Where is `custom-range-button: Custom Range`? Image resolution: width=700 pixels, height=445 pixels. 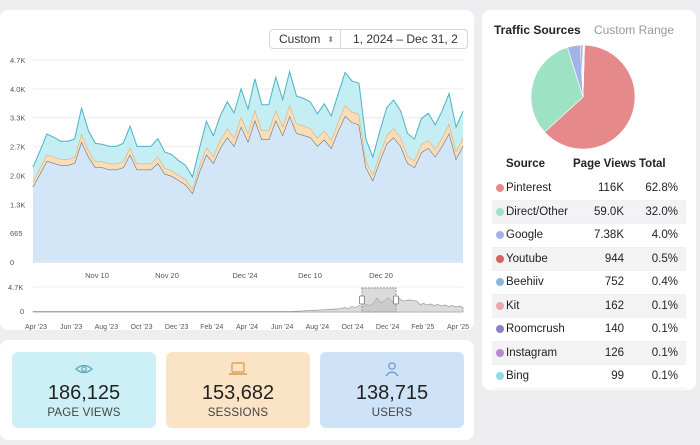 custom-range-button: Custom Range is located at coordinates (633, 30).